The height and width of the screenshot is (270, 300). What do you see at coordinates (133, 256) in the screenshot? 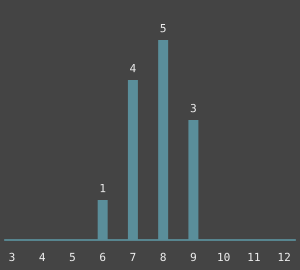
I see `x-tick-label: 7` at bounding box center [133, 256].